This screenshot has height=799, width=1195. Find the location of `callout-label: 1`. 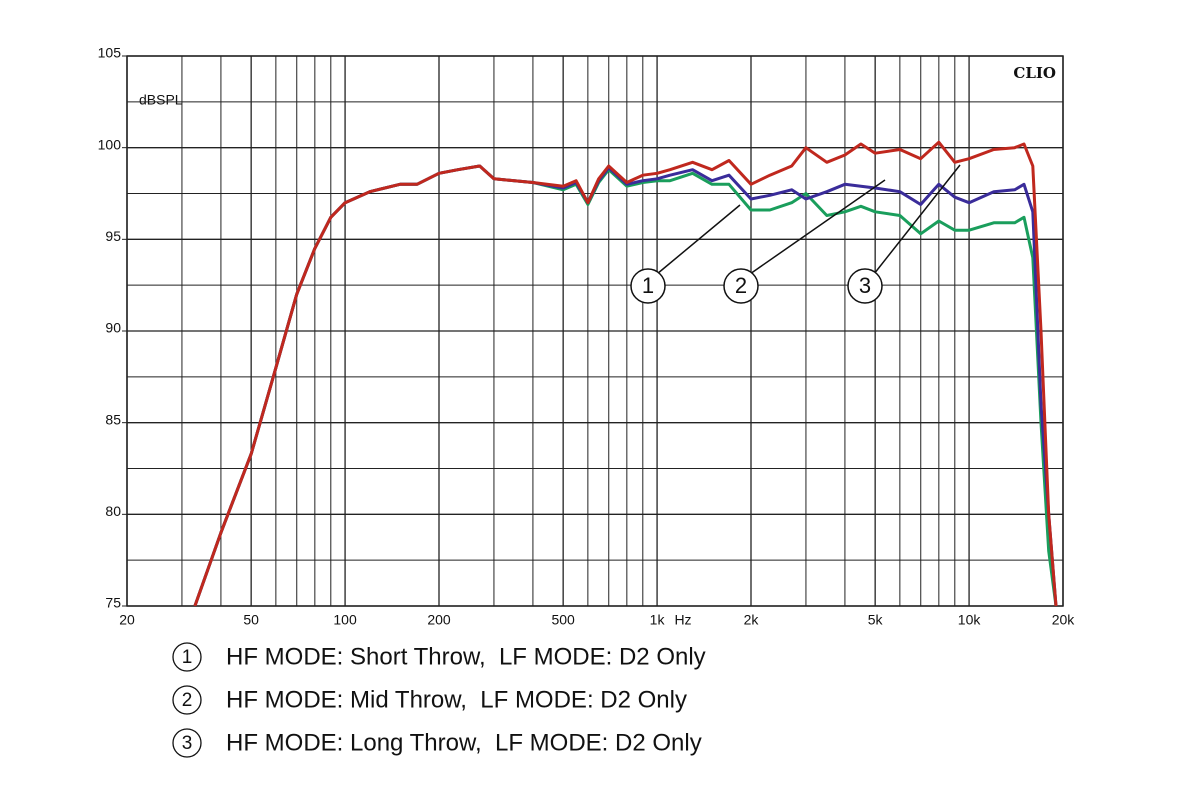

callout-label: 1 is located at coordinates (648, 285).